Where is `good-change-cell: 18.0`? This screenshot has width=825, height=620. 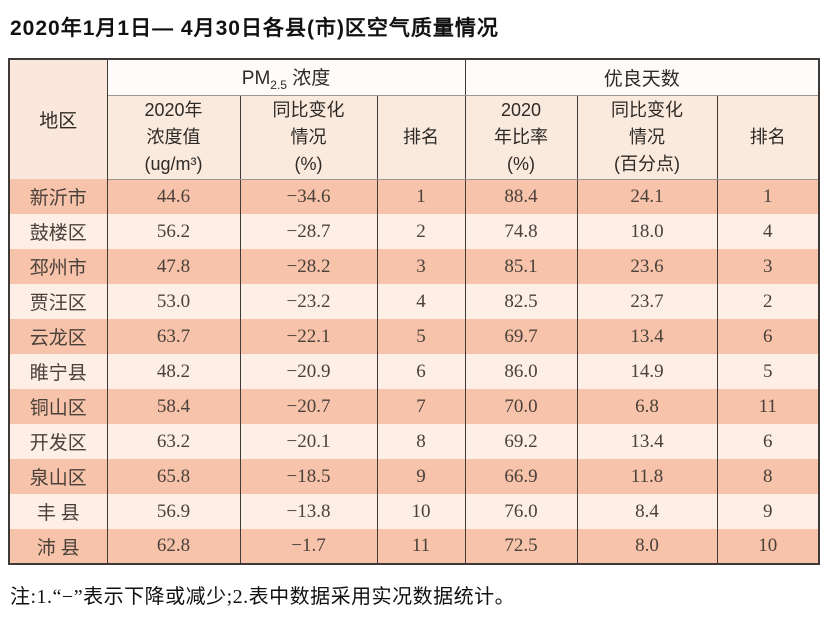
good-change-cell: 18.0 is located at coordinates (647, 231).